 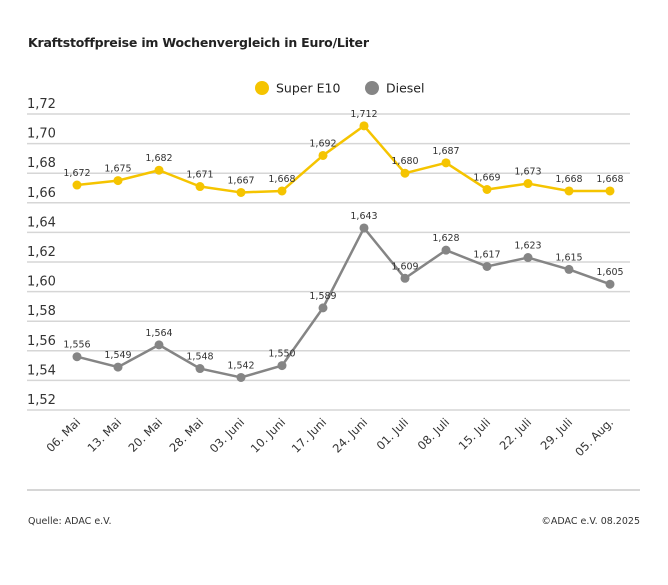 What do you see at coordinates (41, 400) in the screenshot?
I see `y-tick-label: 1,52` at bounding box center [41, 400].